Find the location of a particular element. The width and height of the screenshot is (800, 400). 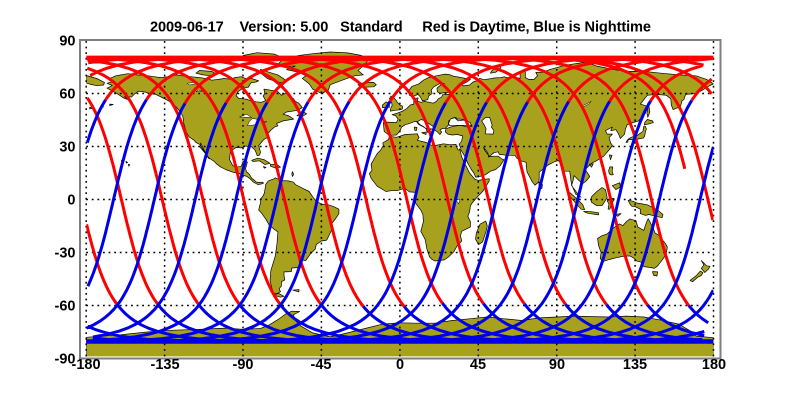

svg-text: 135 is located at coordinates (635, 365).